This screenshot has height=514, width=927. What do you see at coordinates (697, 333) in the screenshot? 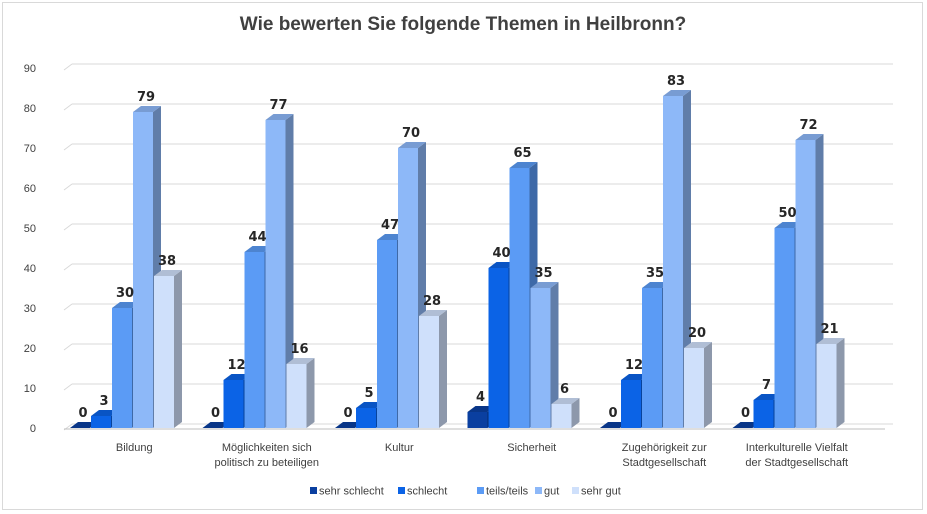
I see `data-label: 20` at bounding box center [697, 333].